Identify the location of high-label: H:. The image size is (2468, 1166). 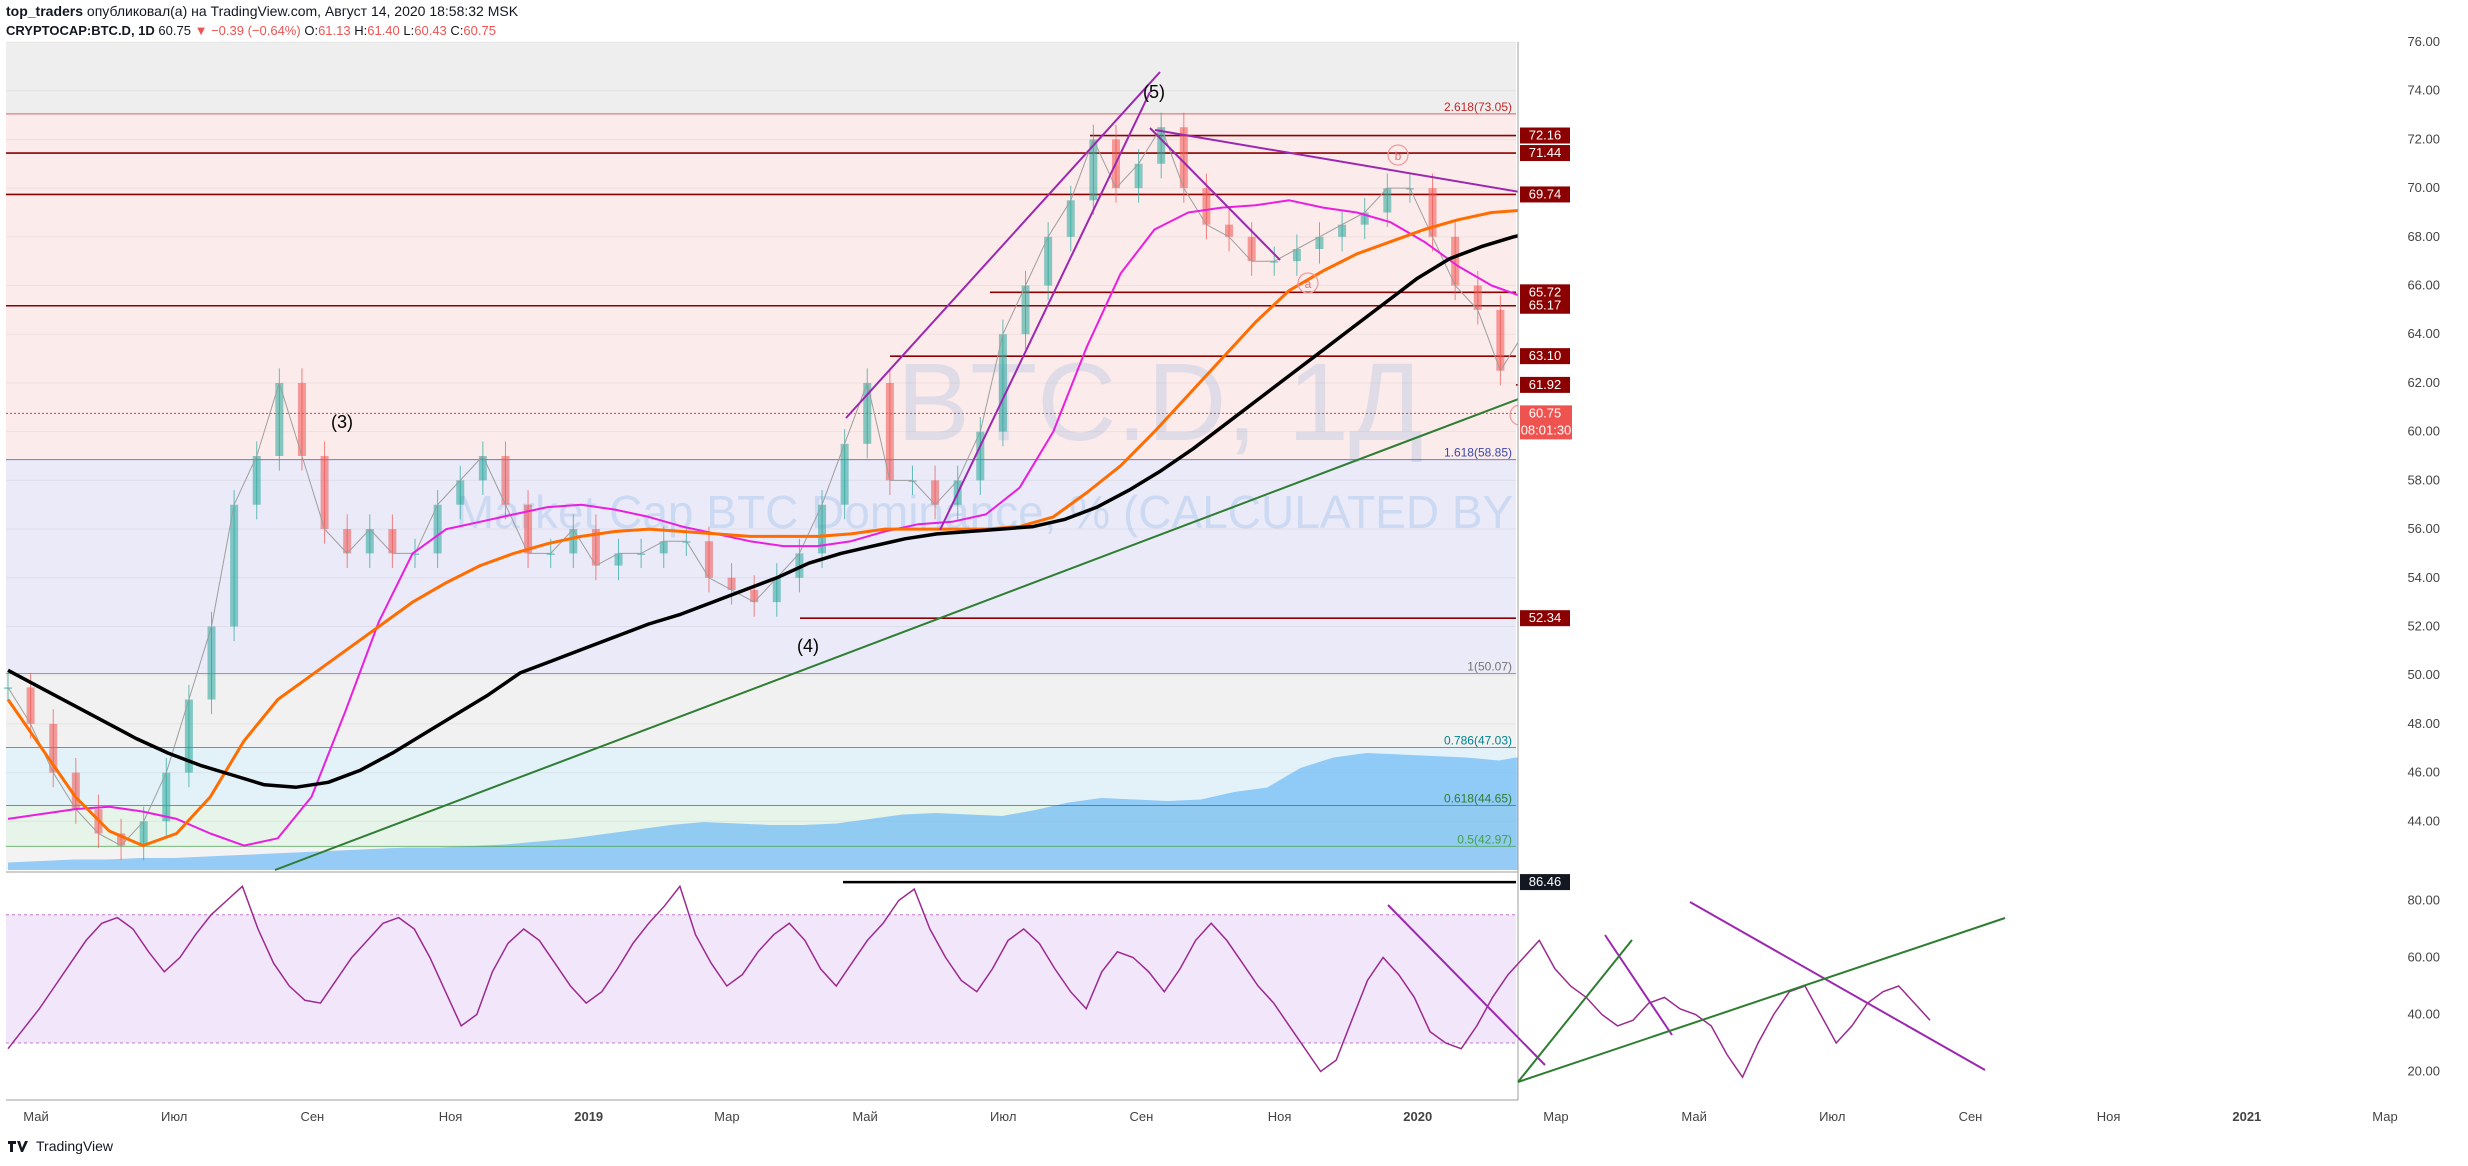
(361, 30).